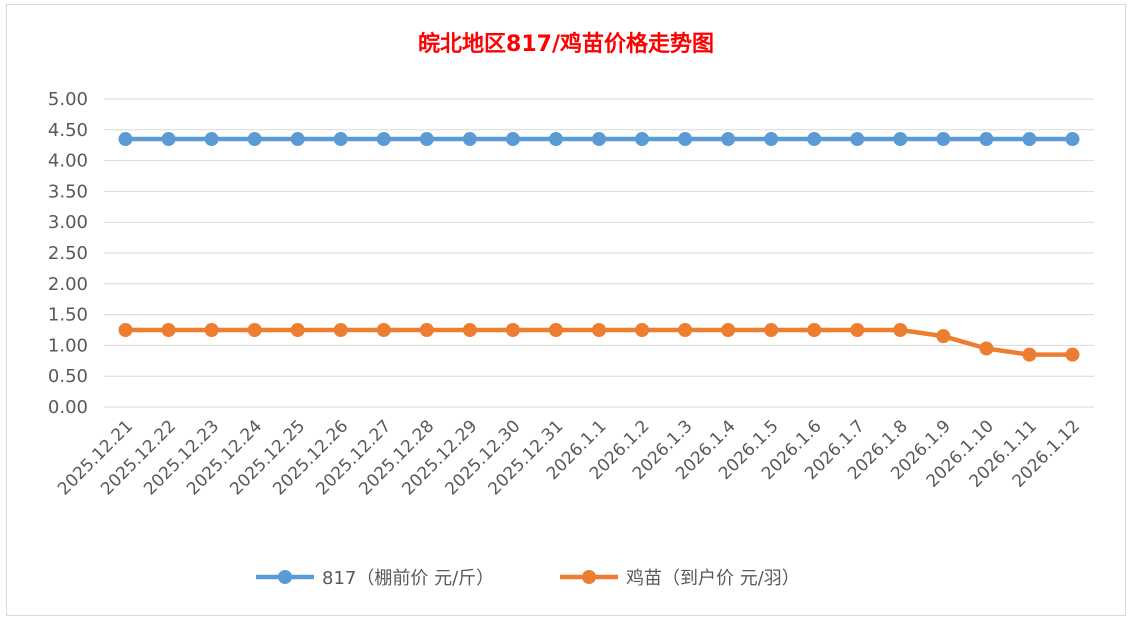 The width and height of the screenshot is (1133, 623). What do you see at coordinates (68, 284) in the screenshot?
I see `y-tick-label: 2.00` at bounding box center [68, 284].